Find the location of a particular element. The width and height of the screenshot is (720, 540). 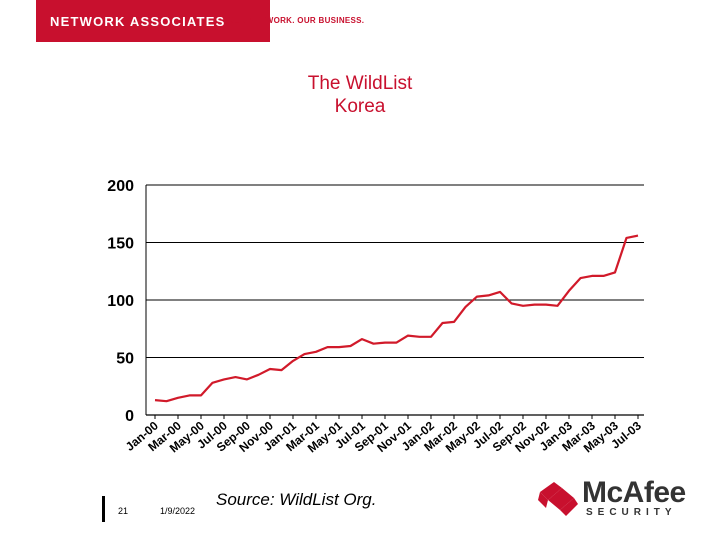

logo-subtitle: SECURITY is located at coordinates (631, 512).